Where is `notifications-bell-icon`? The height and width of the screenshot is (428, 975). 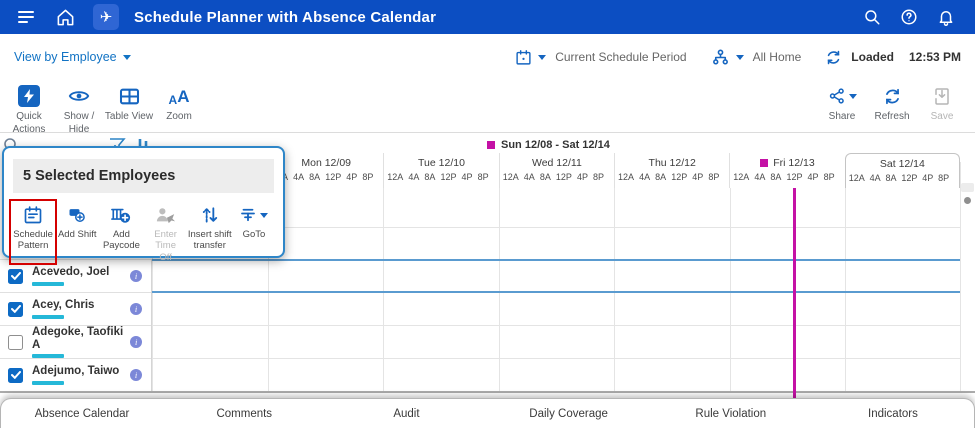 notifications-bell-icon is located at coordinates (946, 17).